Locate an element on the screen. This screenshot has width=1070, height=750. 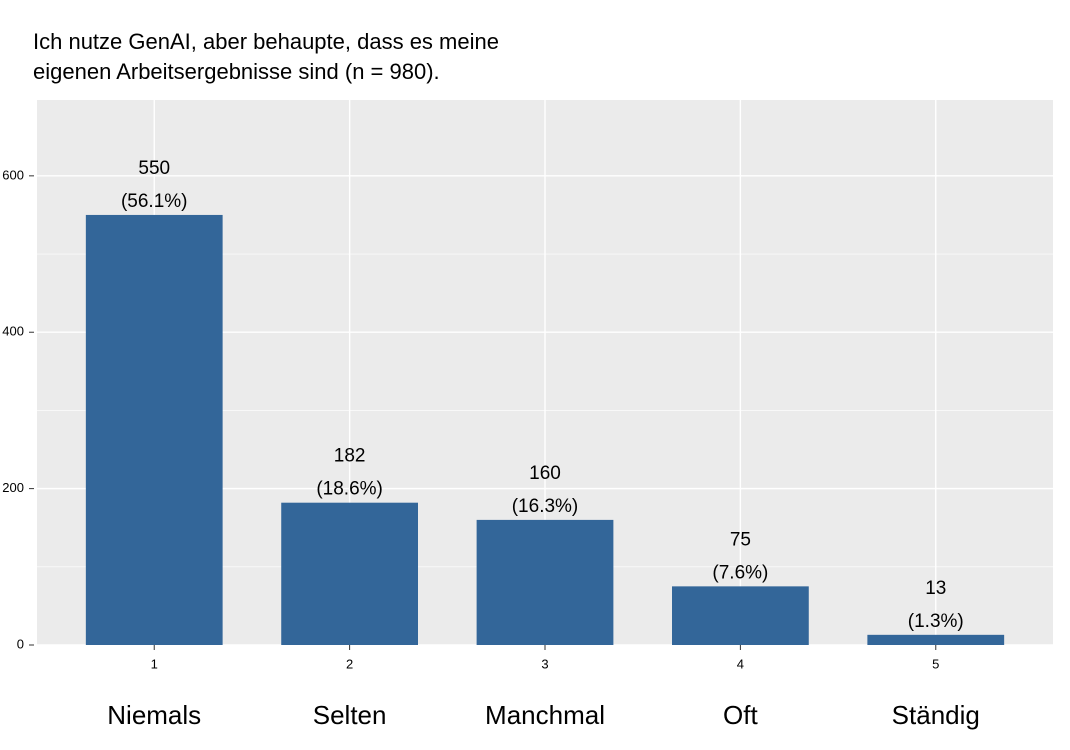
percent-label: (7.6%) is located at coordinates (740, 572).